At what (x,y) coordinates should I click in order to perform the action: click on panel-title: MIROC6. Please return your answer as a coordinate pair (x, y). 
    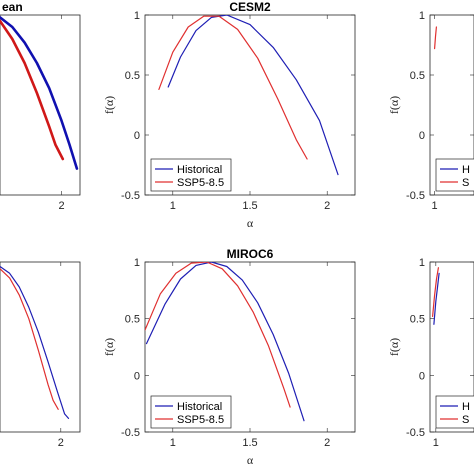
    Looking at the image, I should click on (250, 254).